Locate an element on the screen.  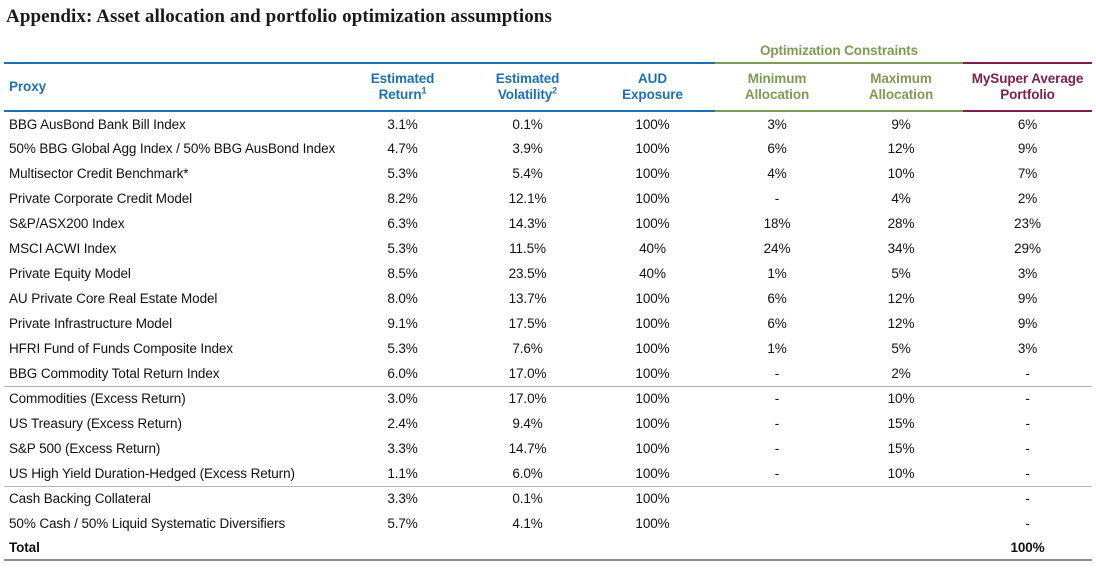
total-label: Total is located at coordinates (172, 548).